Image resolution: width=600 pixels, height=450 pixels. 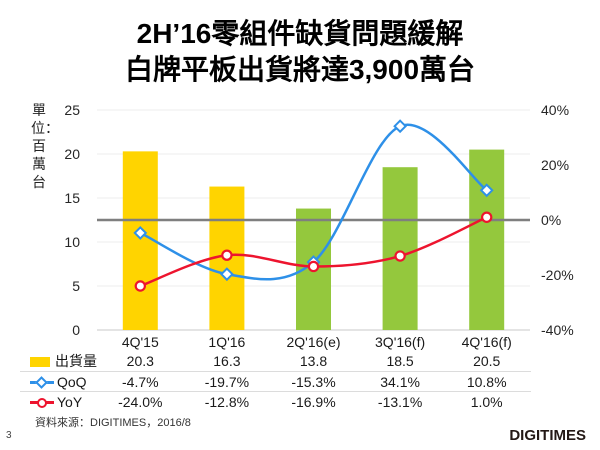 What do you see at coordinates (140, 342) in the screenshot?
I see `table-header-cell: 4Q'15` at bounding box center [140, 342].